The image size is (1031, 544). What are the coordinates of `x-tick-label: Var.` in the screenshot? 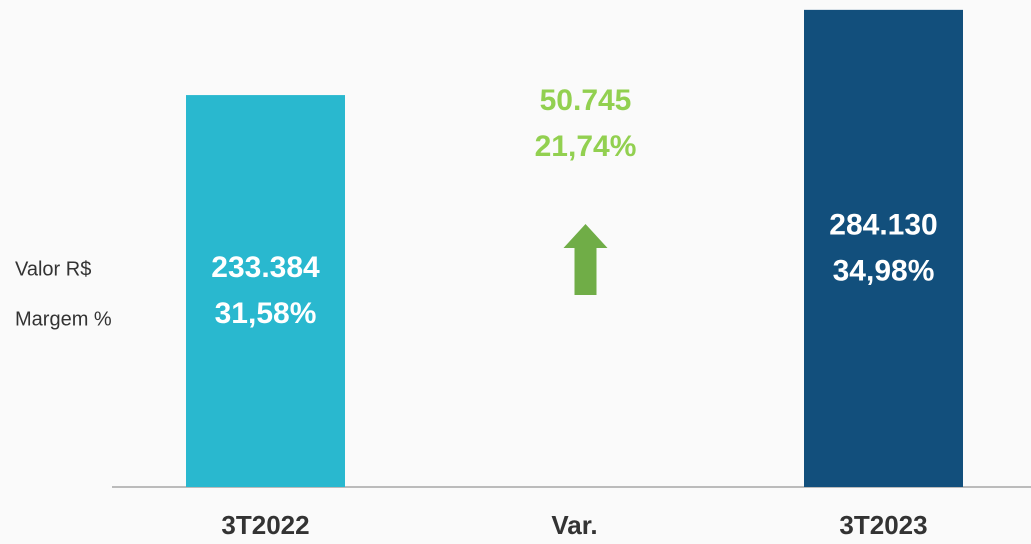 It's located at (574, 525).